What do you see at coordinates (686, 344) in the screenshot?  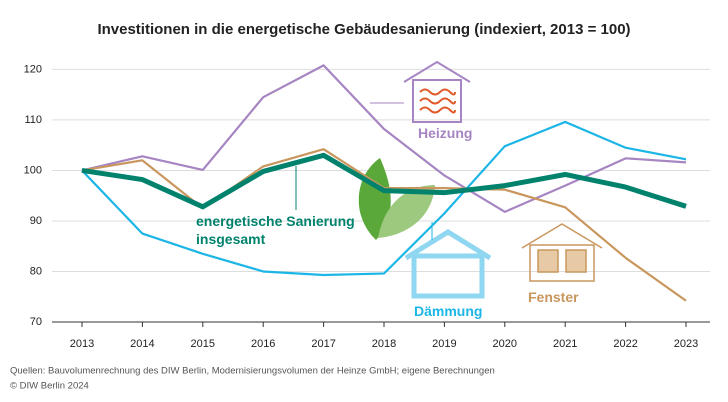 I see `x-tick-label: 2023` at bounding box center [686, 344].